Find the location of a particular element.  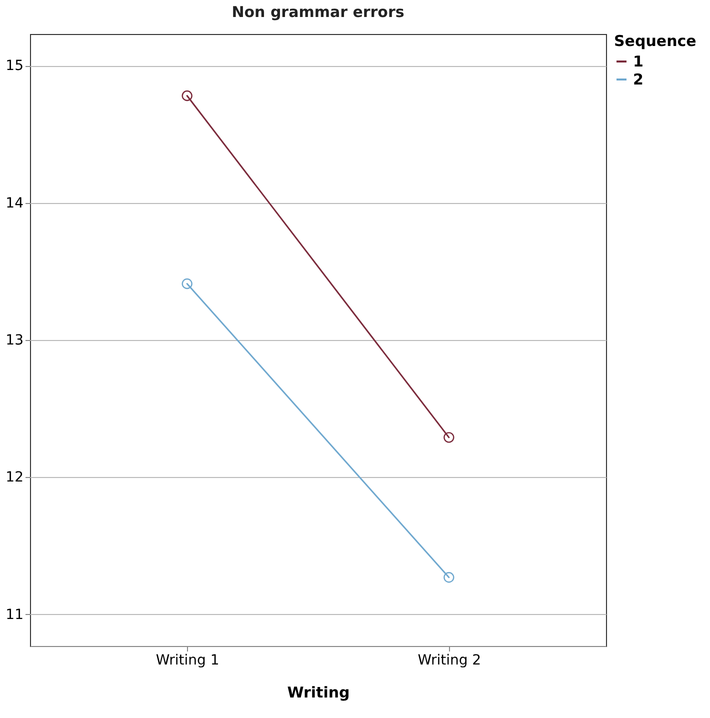

legend-label: 2 is located at coordinates (638, 79).